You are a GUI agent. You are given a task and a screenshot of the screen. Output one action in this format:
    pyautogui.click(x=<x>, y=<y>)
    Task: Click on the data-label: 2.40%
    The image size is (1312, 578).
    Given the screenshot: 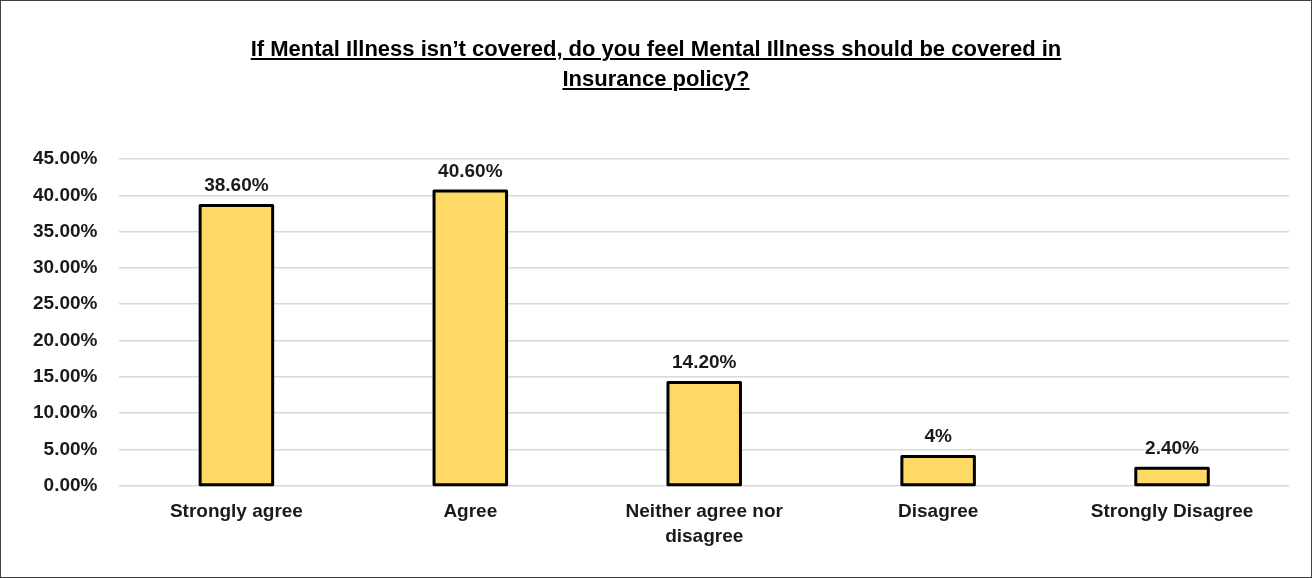 What is the action you would take?
    pyautogui.click(x=1172, y=447)
    